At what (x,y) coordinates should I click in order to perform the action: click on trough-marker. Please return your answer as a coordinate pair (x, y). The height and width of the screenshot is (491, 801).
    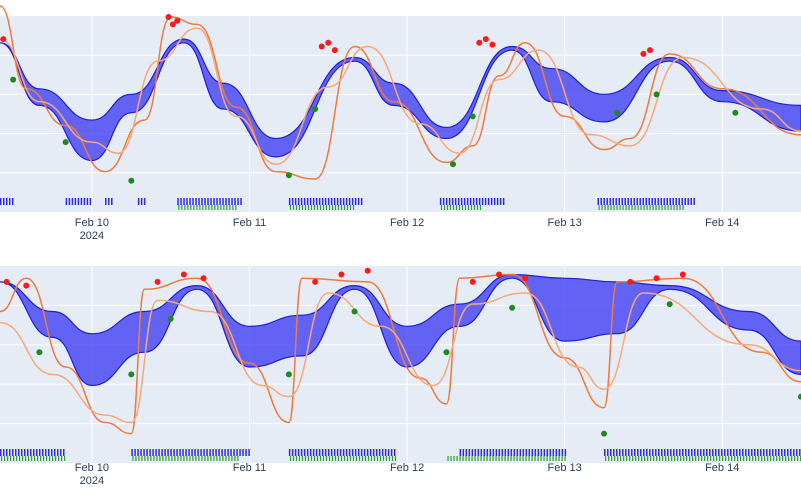
    Looking at the image, I should click on (617, 112).